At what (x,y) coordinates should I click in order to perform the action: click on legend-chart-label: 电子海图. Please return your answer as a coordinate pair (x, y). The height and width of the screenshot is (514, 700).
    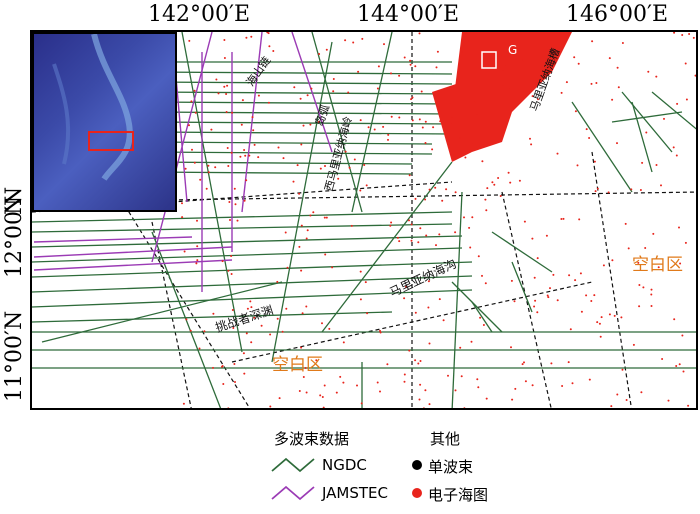
    Looking at the image, I should click on (458, 495).